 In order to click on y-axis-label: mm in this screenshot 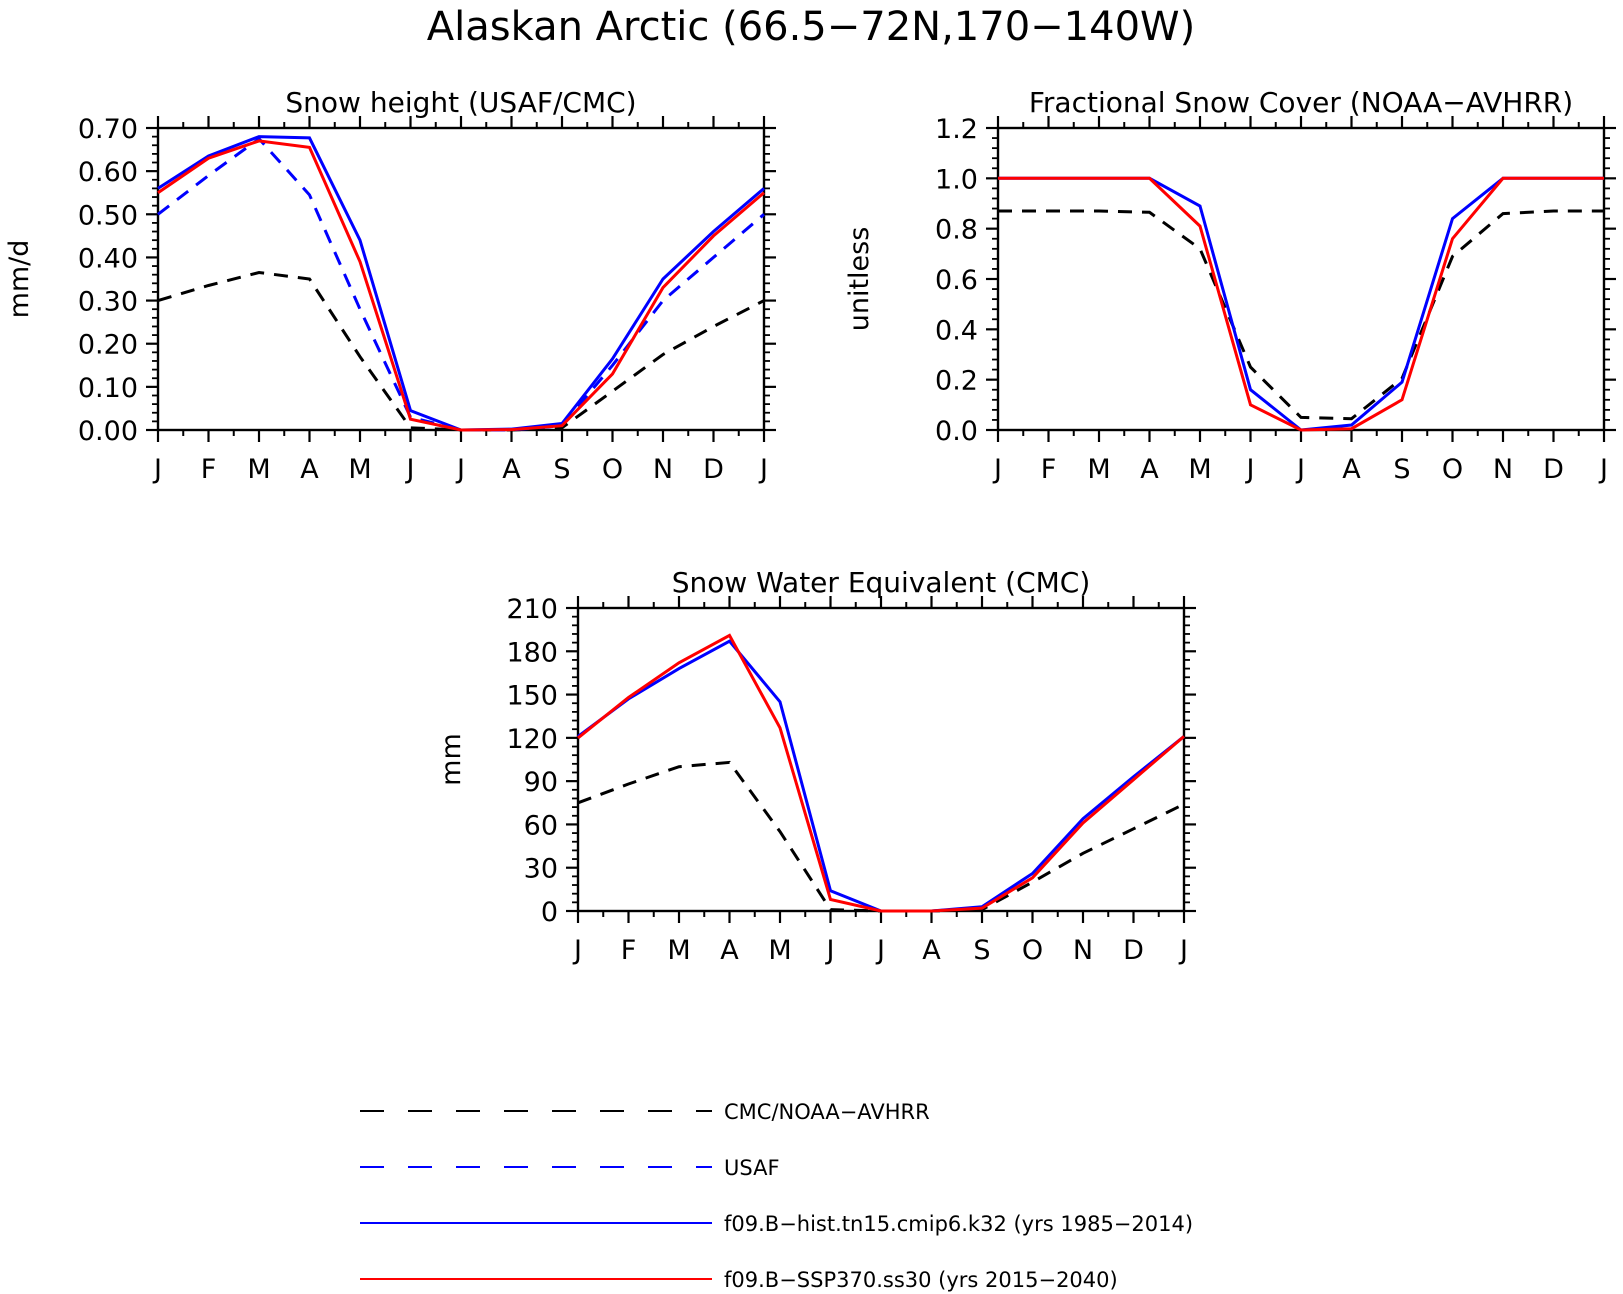, I will do `click(451, 759)`.